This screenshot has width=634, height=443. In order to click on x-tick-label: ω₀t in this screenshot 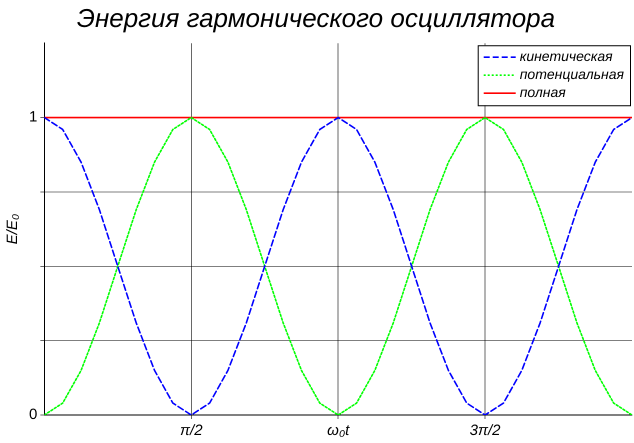, I will do `click(338, 431)`.